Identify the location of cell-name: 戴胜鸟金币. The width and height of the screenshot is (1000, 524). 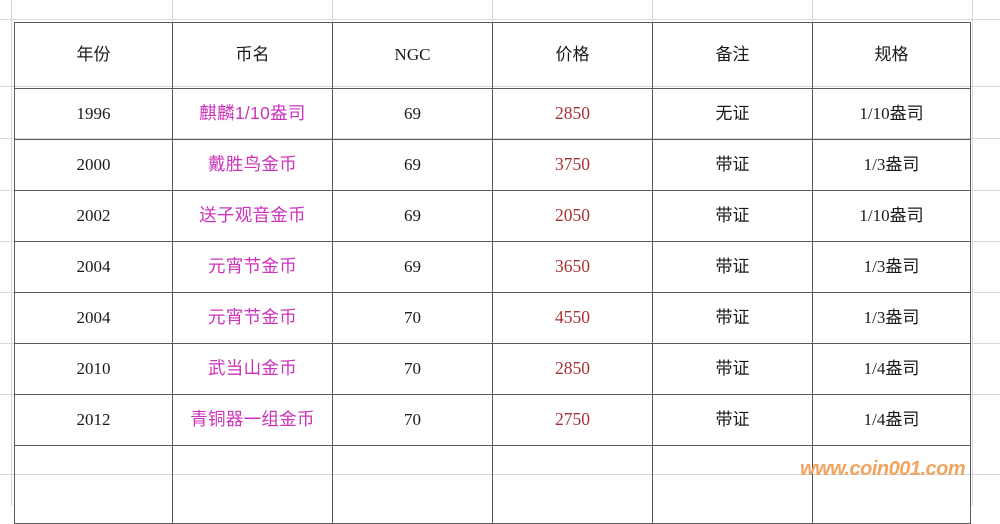
(252, 165).